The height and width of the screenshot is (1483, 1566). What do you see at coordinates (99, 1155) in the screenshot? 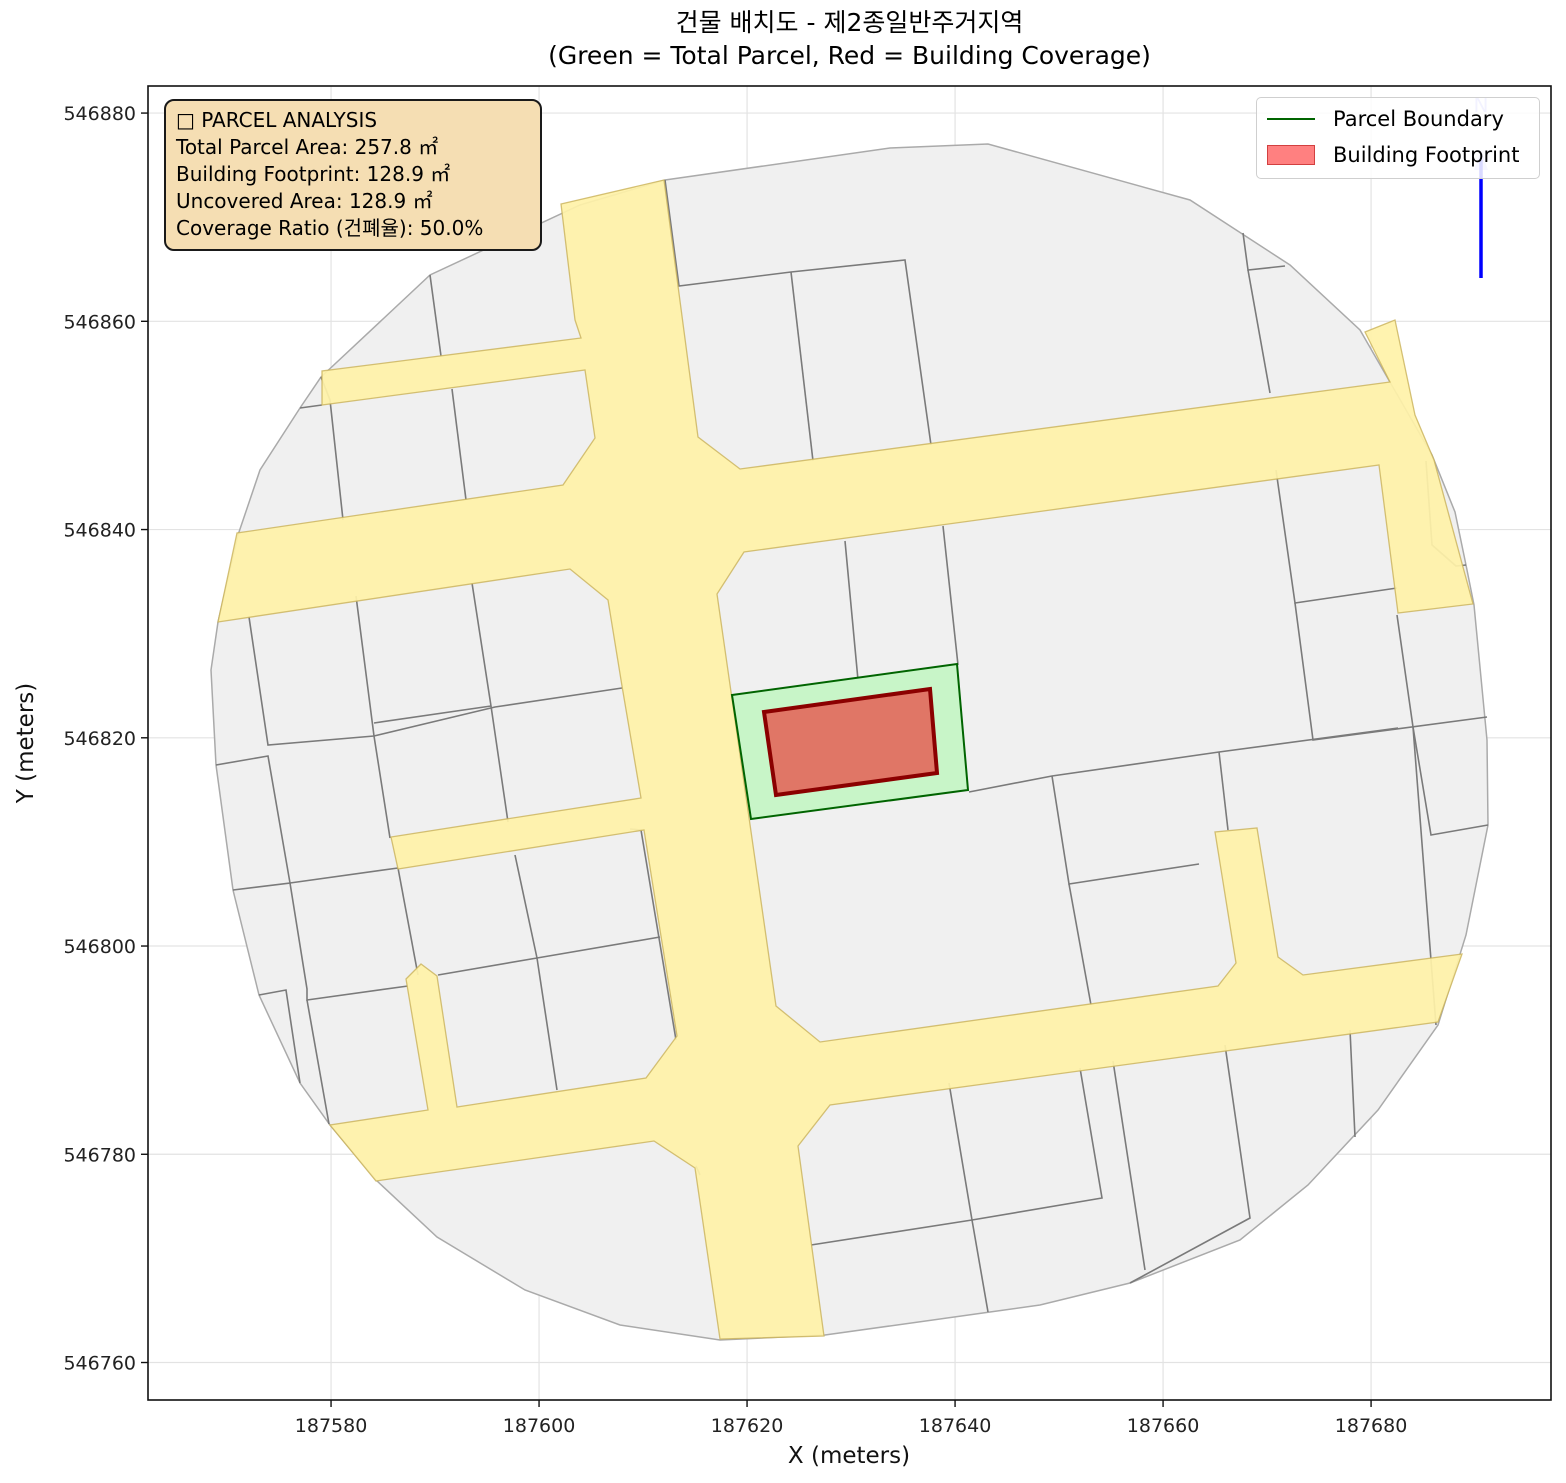
I see `y-tick-label: 546780` at bounding box center [99, 1155].